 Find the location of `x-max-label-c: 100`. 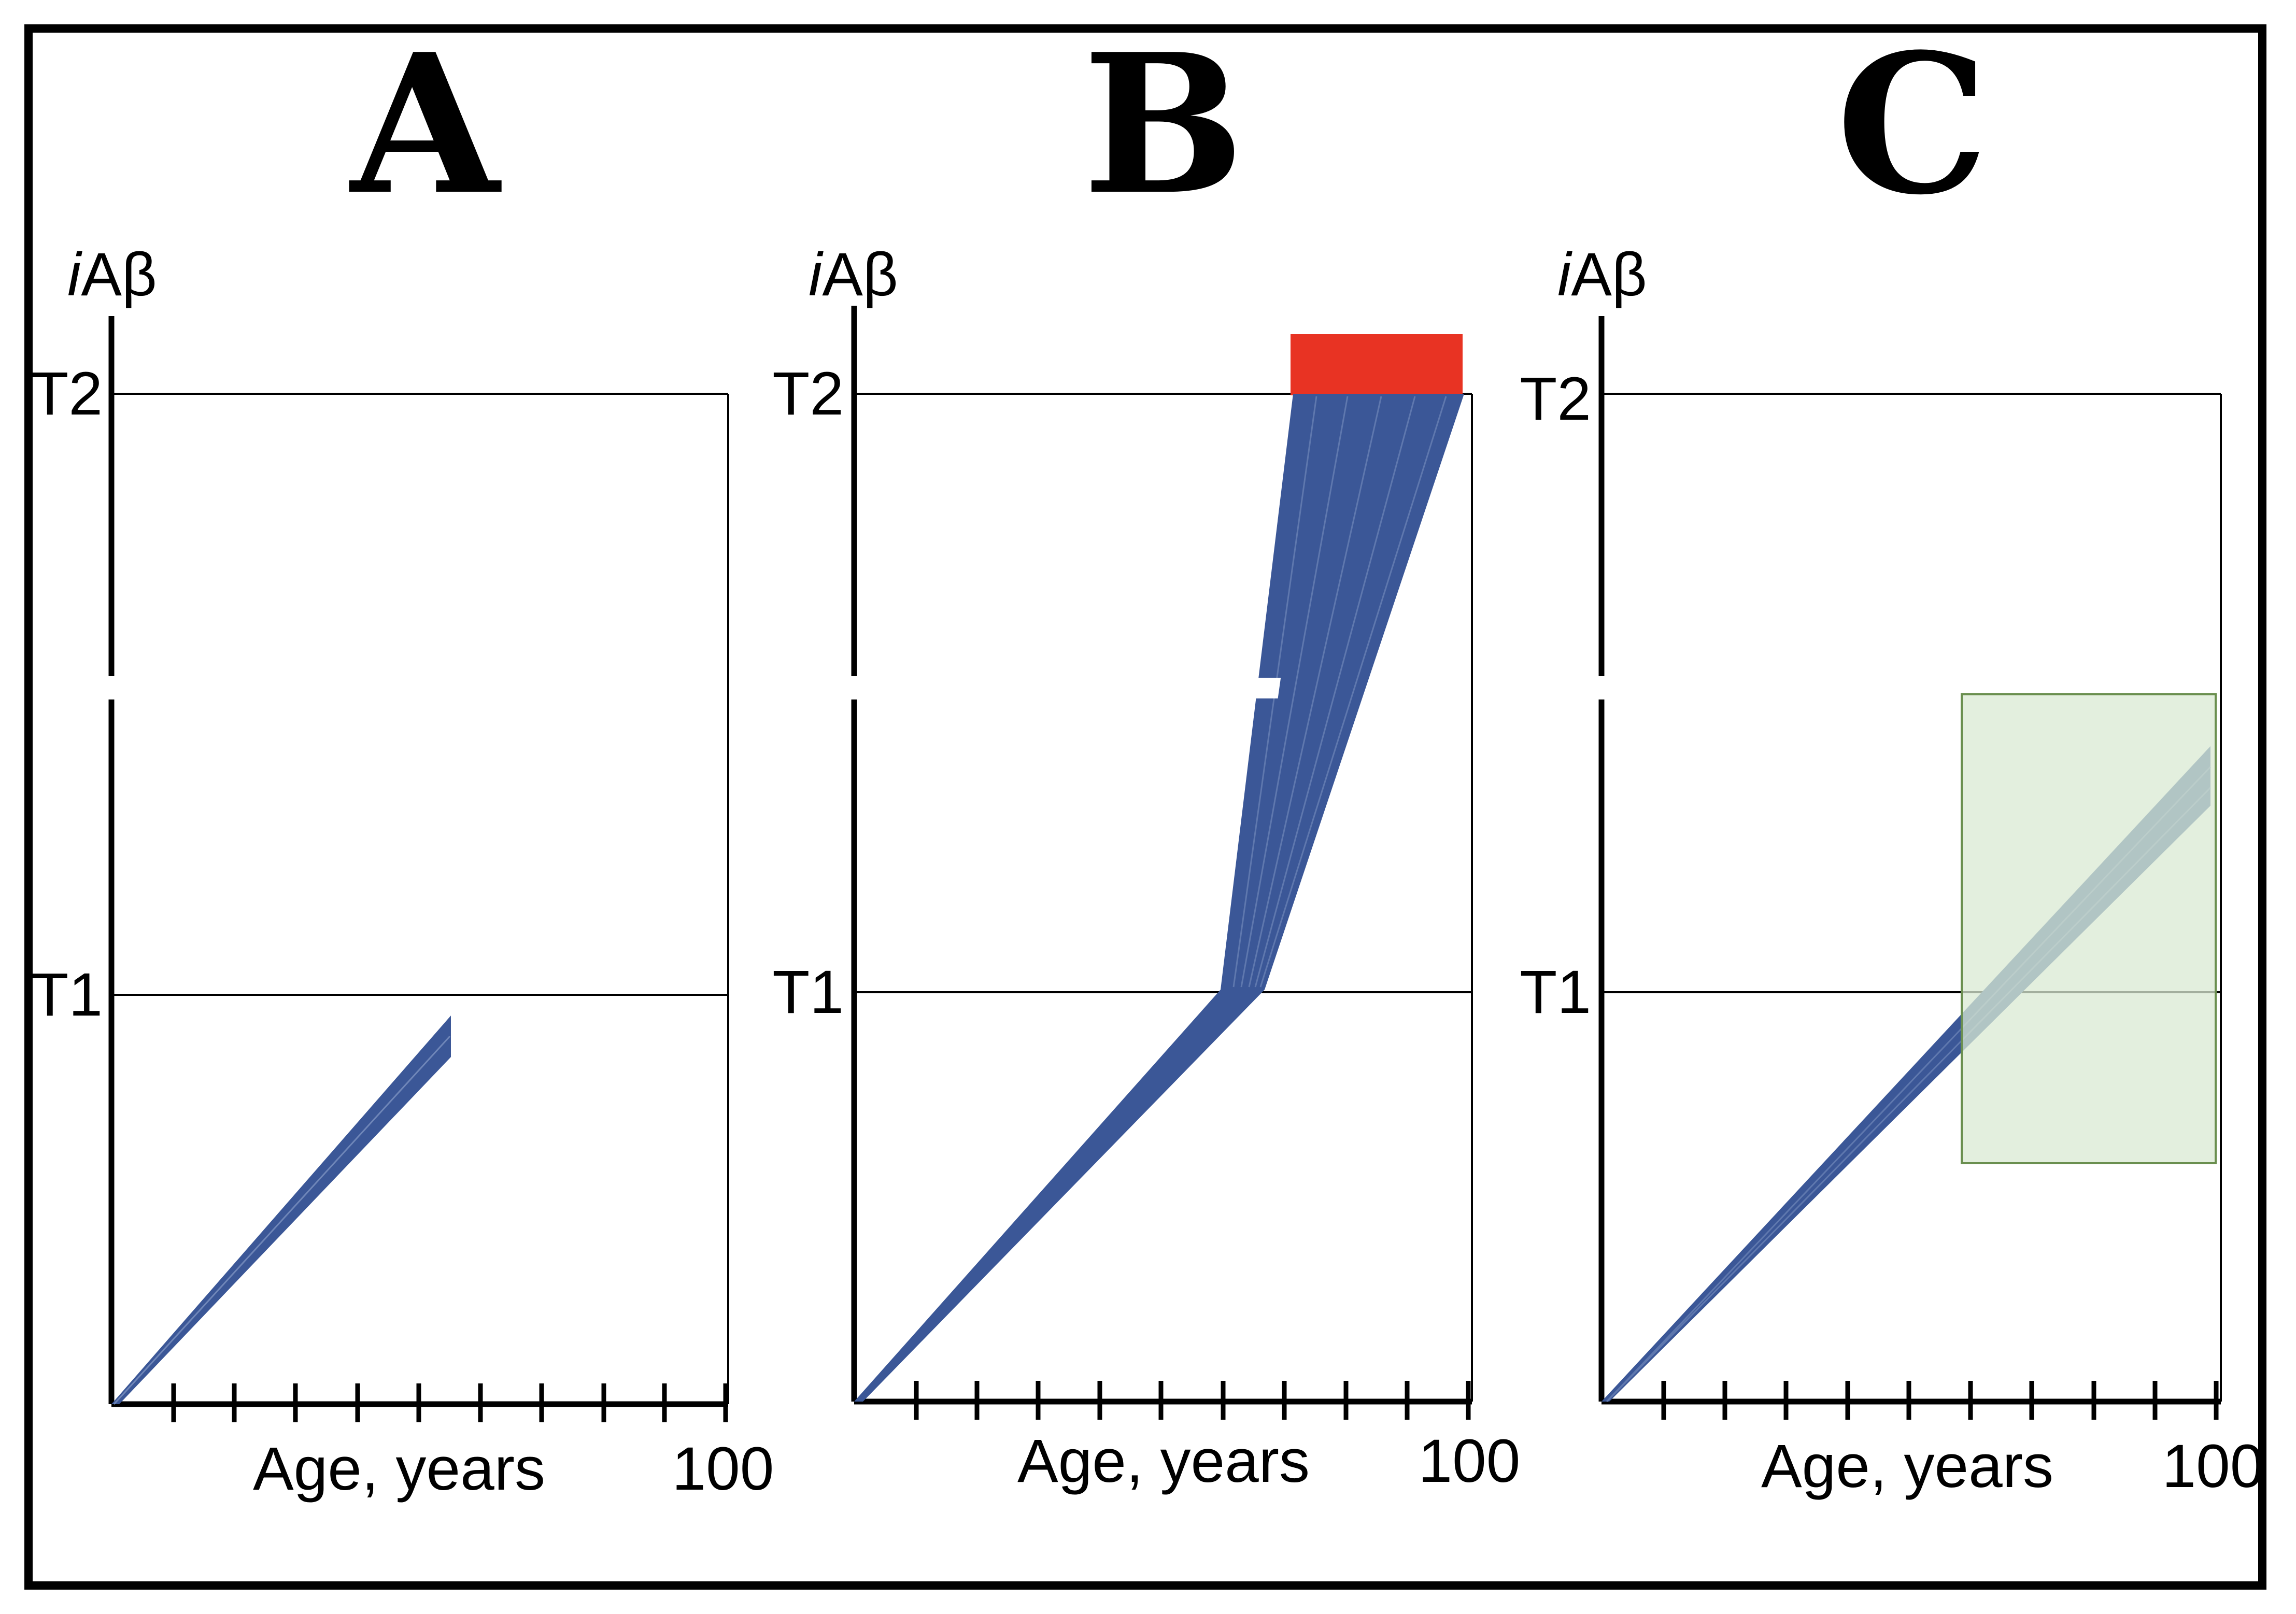

x-max-label-c: 100 is located at coordinates (2213, 1466).